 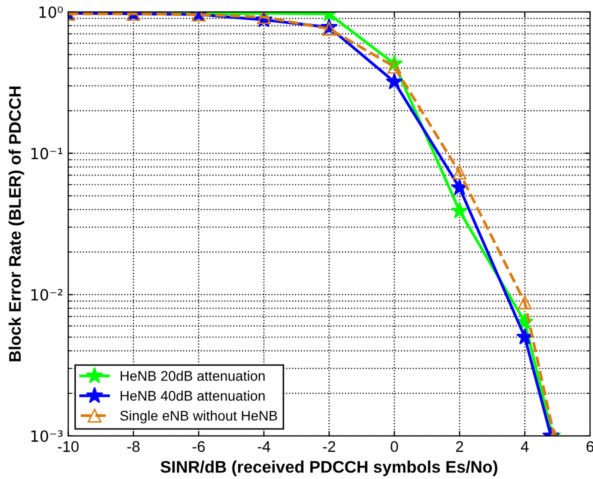 What do you see at coordinates (264, 446) in the screenshot?
I see `x-tick-label: -4` at bounding box center [264, 446].